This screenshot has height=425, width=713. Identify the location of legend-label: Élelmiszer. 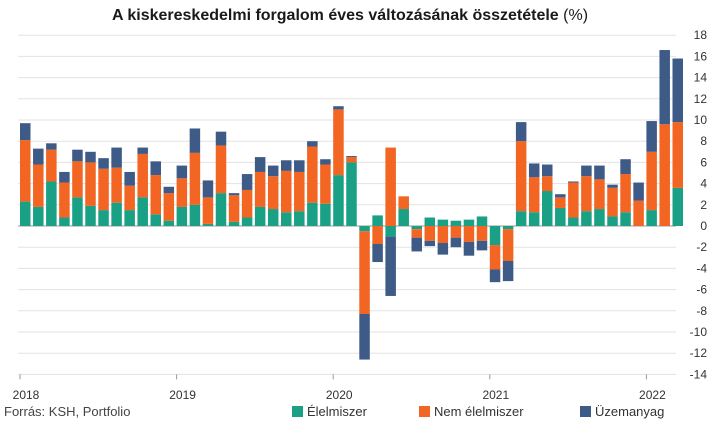
(337, 411).